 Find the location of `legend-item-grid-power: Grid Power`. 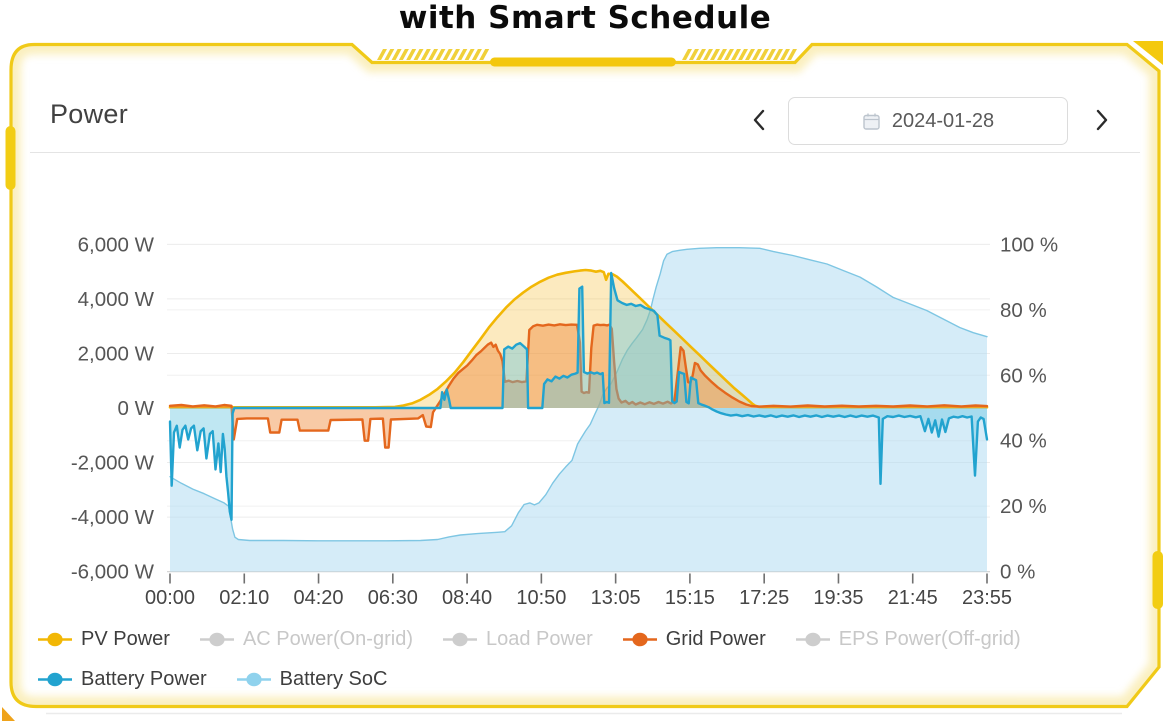

legend-item-grid-power: Grid Power is located at coordinates (694, 639).